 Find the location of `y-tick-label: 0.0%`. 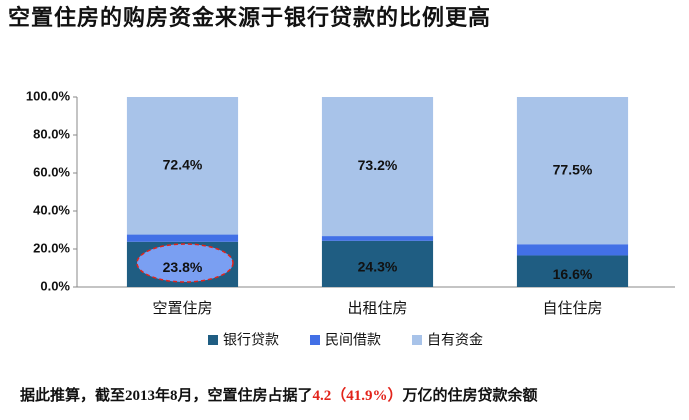

y-tick-label: 0.0% is located at coordinates (55, 285).